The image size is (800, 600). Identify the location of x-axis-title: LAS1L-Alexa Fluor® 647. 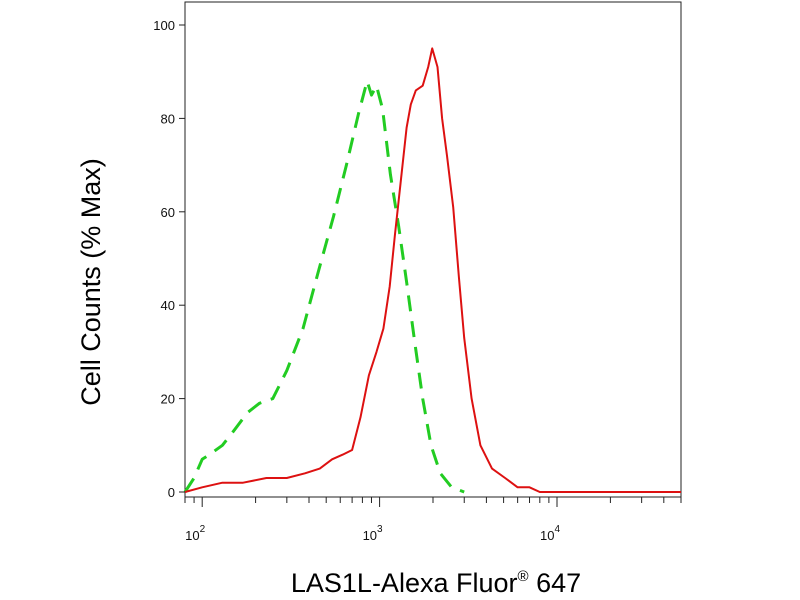
(436, 583).